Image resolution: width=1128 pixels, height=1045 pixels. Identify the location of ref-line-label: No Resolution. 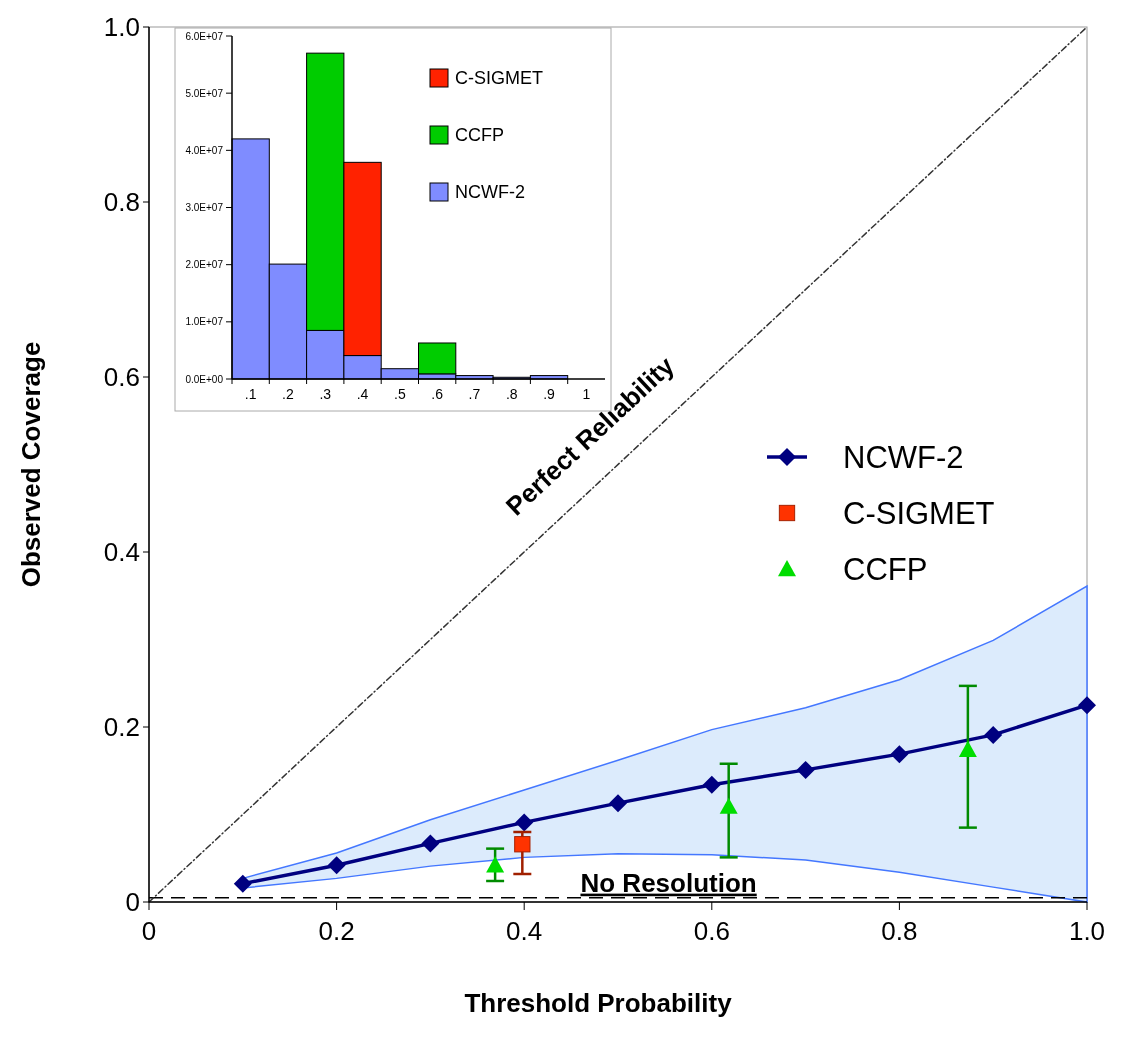
(668, 882).